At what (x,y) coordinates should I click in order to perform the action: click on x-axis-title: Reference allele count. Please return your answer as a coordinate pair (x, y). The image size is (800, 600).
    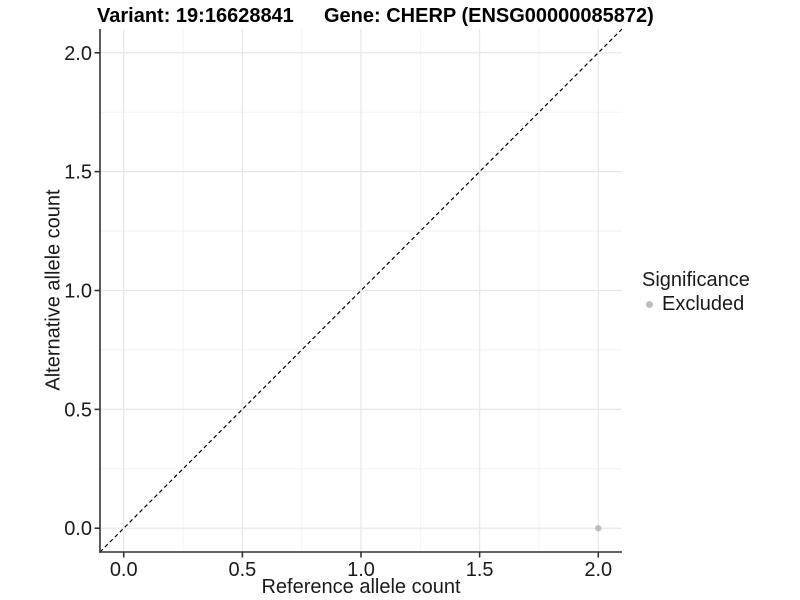
    Looking at the image, I should click on (361, 587).